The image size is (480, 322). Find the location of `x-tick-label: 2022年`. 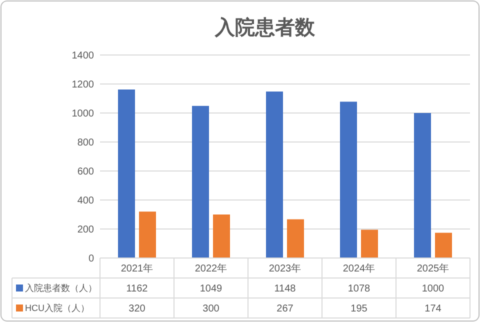

x-tick-label: 2022年 is located at coordinates (211, 268).